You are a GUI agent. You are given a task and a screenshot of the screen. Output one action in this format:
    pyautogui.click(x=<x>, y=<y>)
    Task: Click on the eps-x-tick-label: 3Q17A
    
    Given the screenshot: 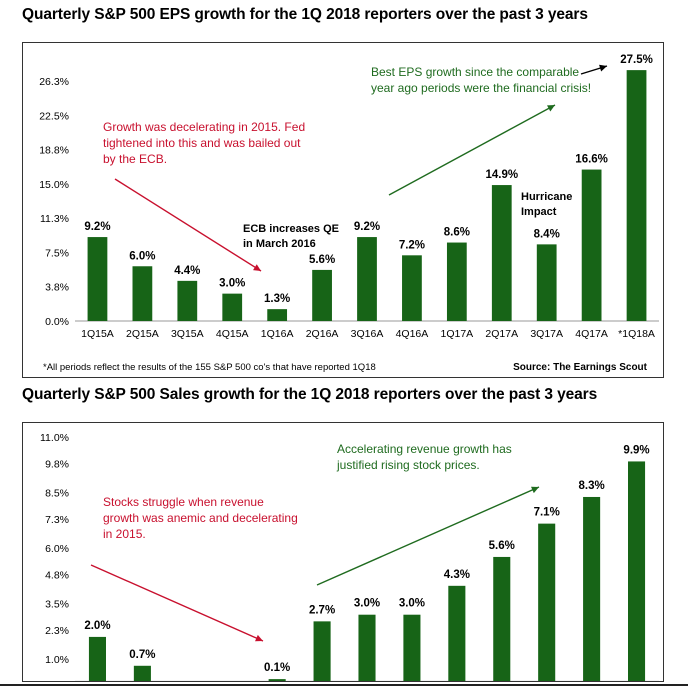 What is the action you would take?
    pyautogui.click(x=546, y=334)
    